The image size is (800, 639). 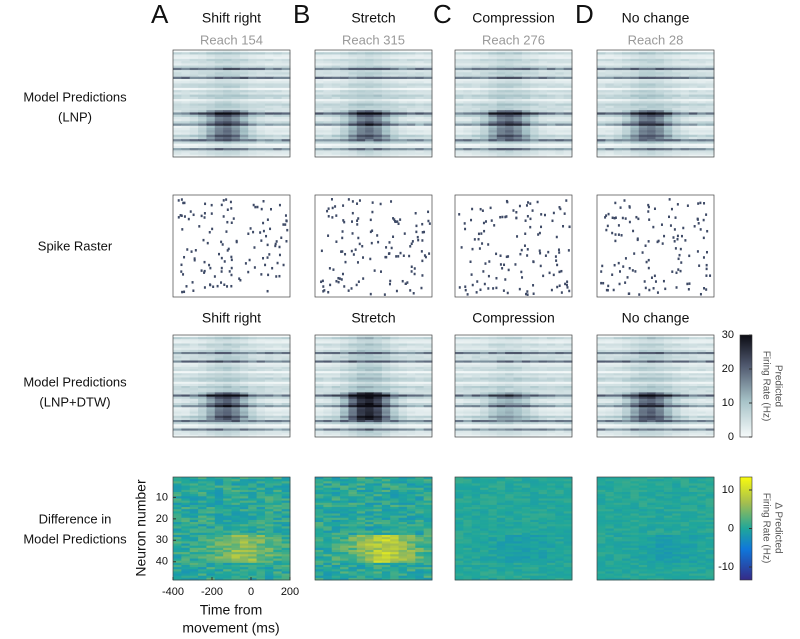 I want to click on row-label: Difference in, so click(x=75, y=518).